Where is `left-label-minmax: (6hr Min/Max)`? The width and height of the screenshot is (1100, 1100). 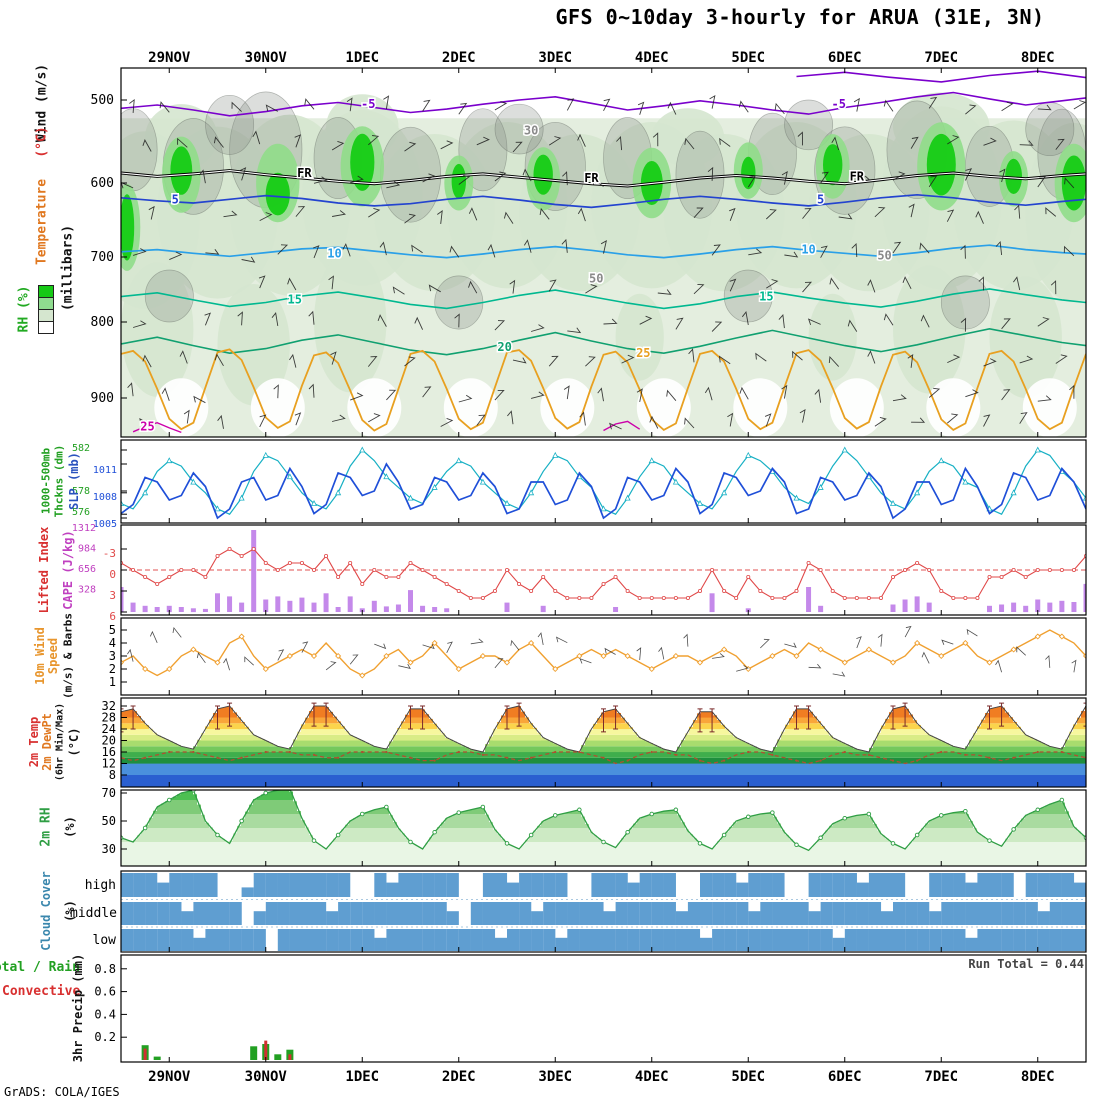
left-label-minmax: (6hr Min/Max) is located at coordinates (60, 742).